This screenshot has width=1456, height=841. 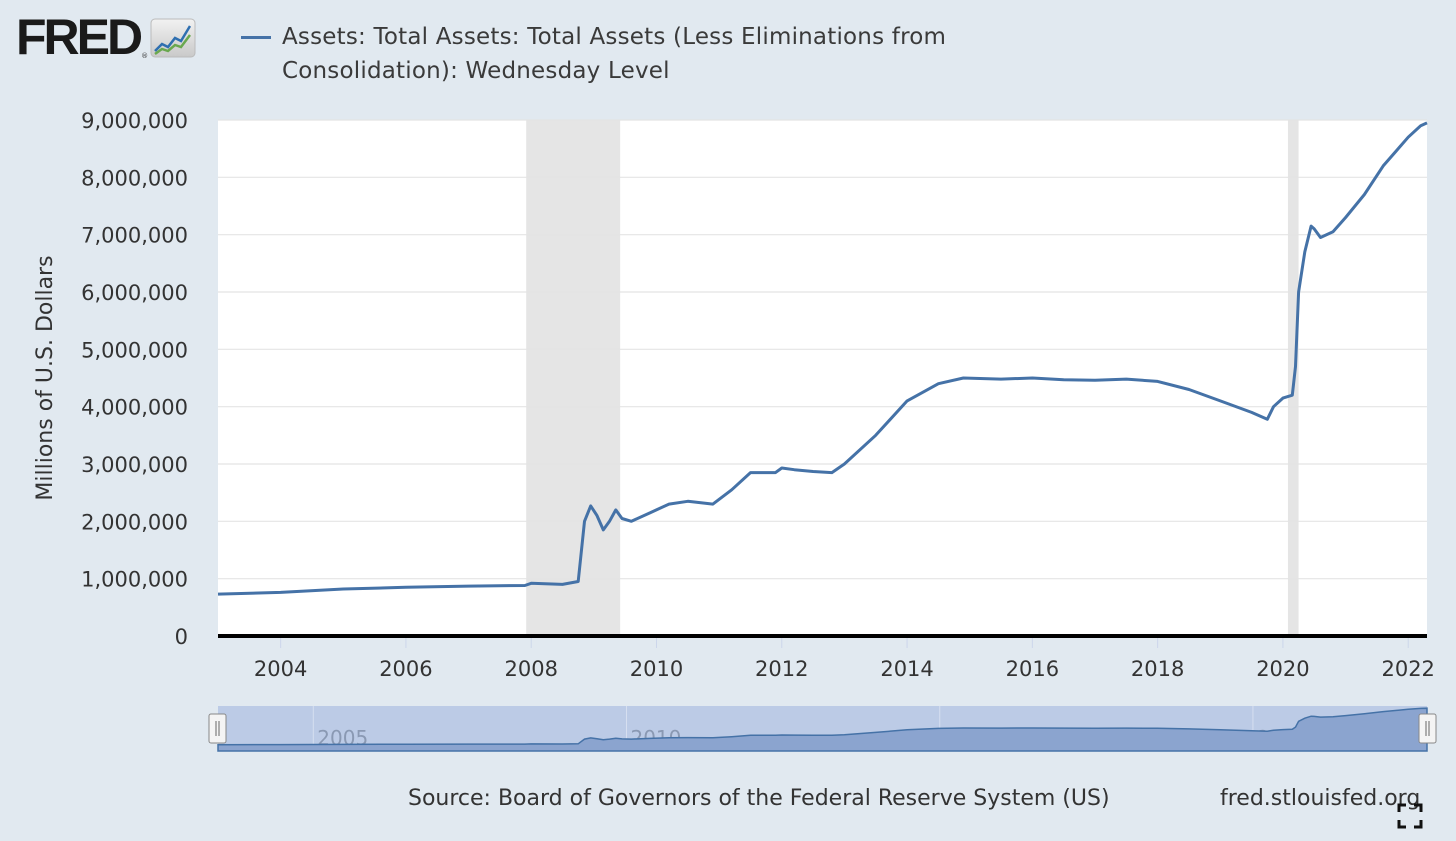 I want to click on line-chart-icon, so click(x=173, y=40).